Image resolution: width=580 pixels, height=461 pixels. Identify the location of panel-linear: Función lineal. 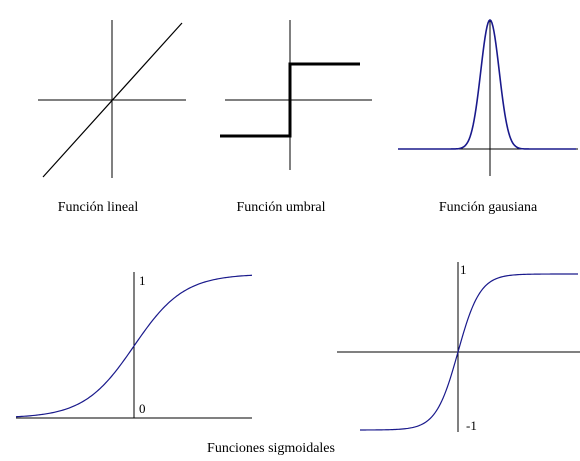
(112, 117).